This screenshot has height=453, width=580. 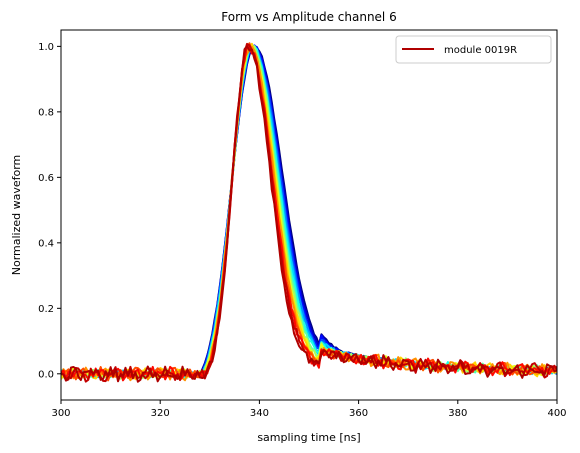 What do you see at coordinates (49, 211) in the screenshot?
I see `y-axis: 0.0 0.2 0.4 0.6 0.8 1.0` at bounding box center [49, 211].